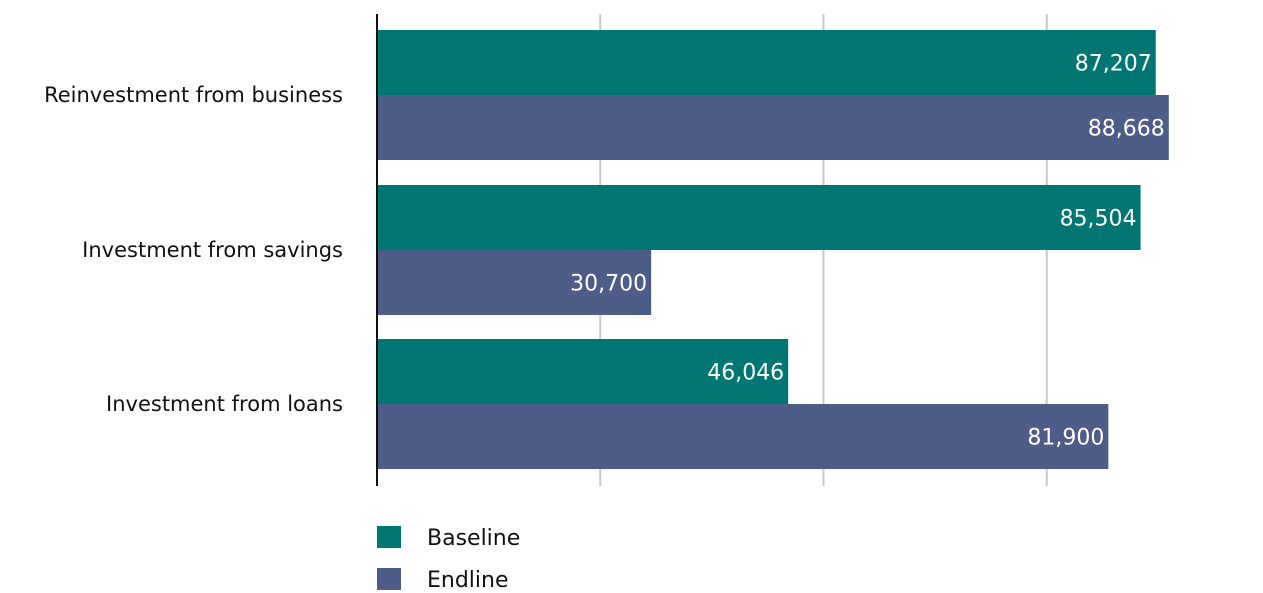 This screenshot has height=593, width=1263. What do you see at coordinates (224, 404) in the screenshot?
I see `category-label: Investment from loans` at bounding box center [224, 404].